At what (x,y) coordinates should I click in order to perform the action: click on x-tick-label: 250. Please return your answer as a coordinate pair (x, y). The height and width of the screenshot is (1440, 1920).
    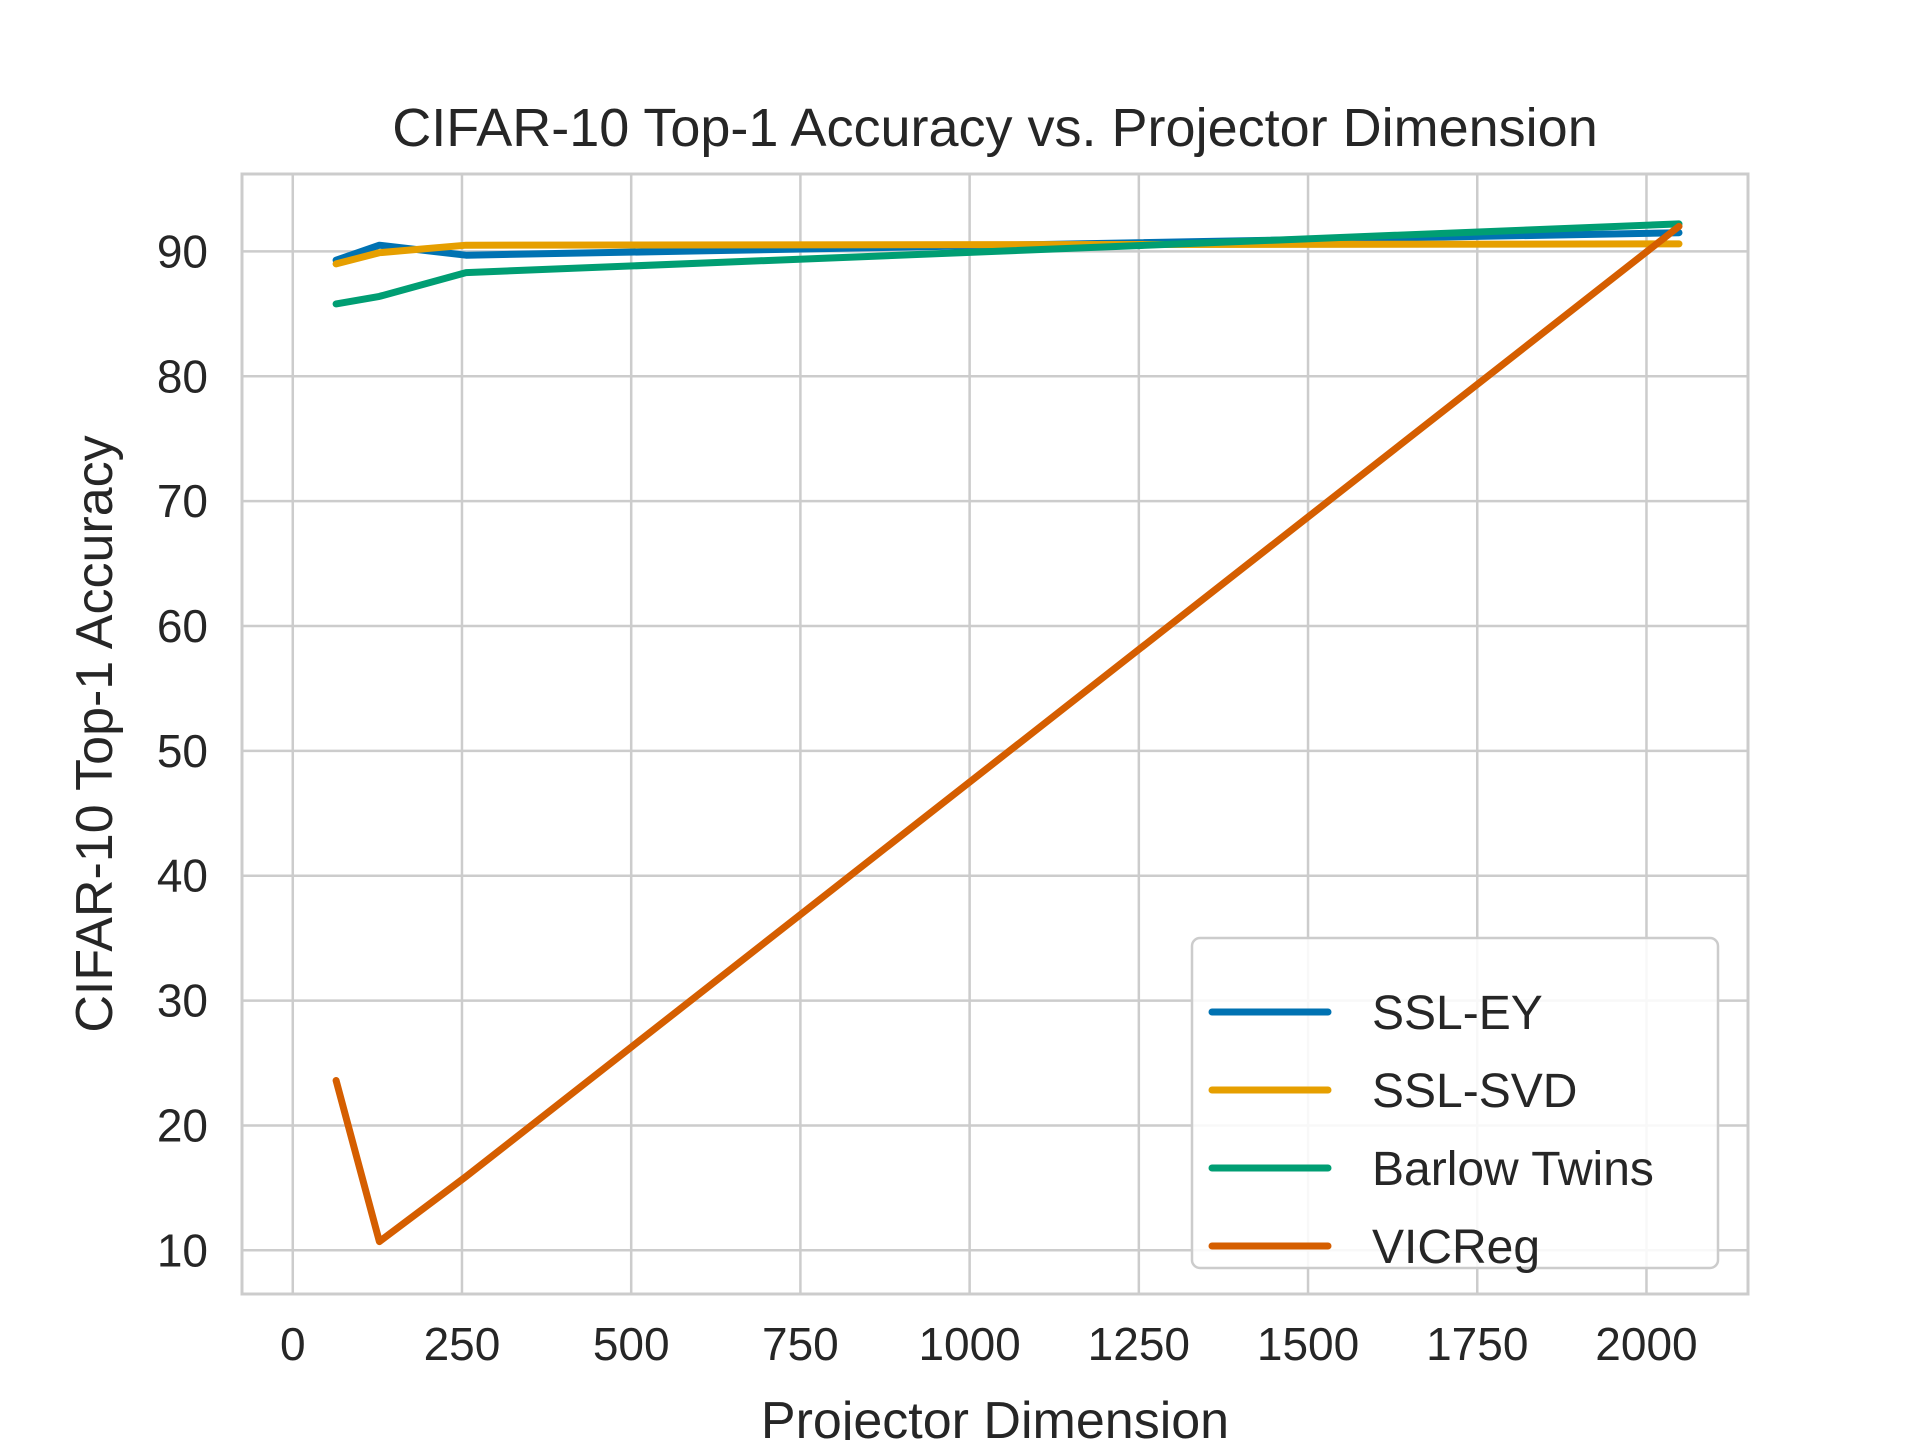
    Looking at the image, I should click on (462, 1344).